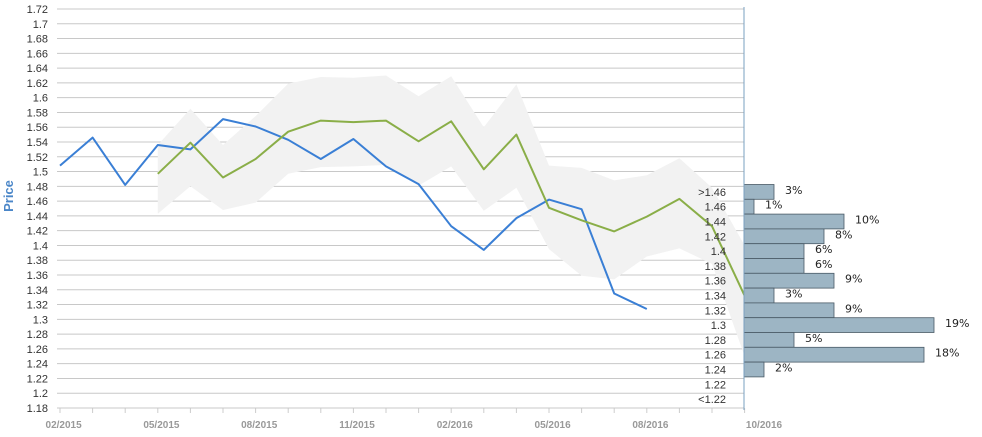  Describe the element at coordinates (715, 371) in the screenshot. I see `distribution-bucket-label: 1.24` at that location.